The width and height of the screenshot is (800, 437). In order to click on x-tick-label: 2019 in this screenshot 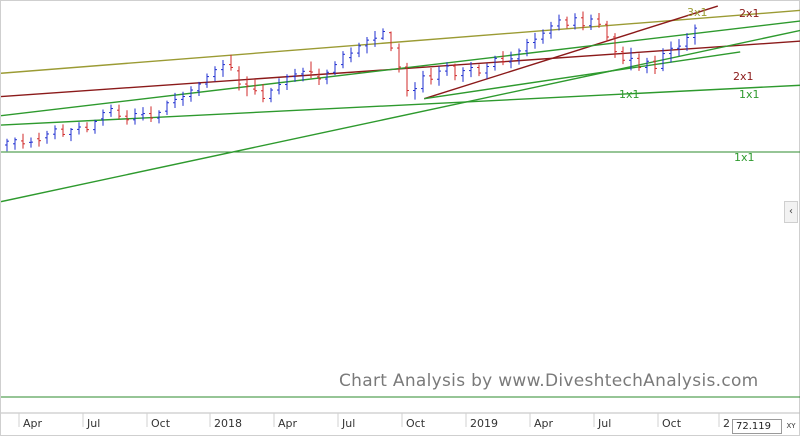, I will do `click(484, 423)`.